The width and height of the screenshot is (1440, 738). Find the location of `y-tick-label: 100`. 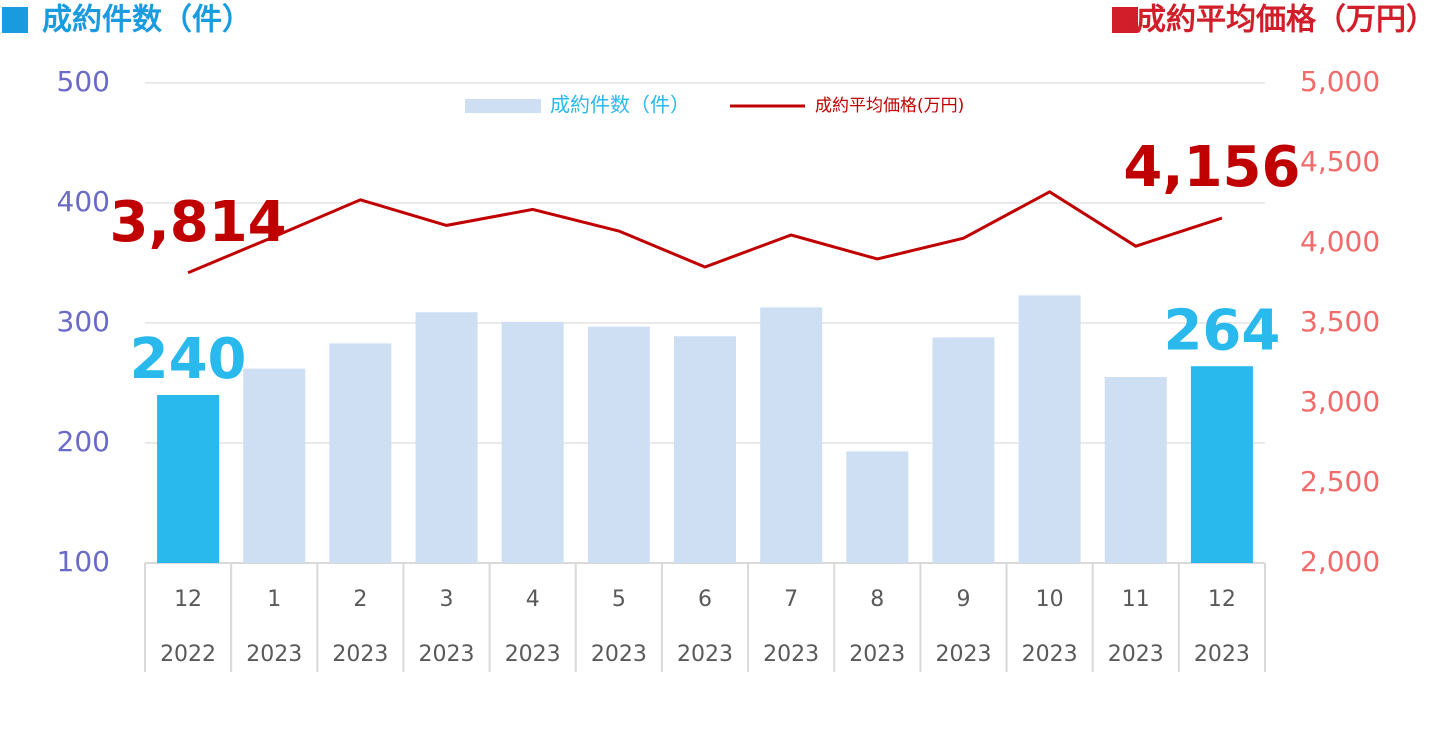

y-tick-label: 100 is located at coordinates (83, 561).